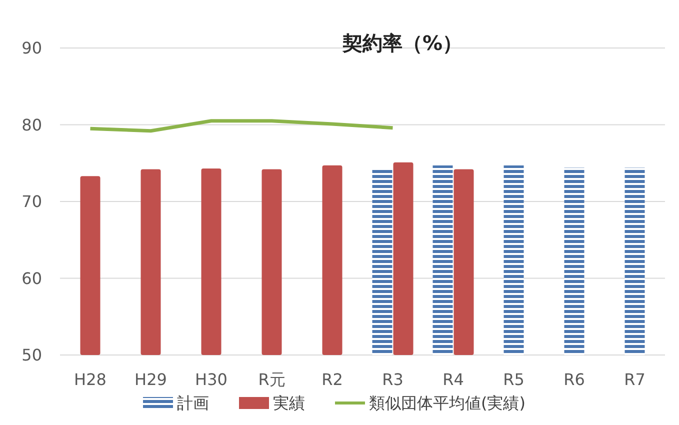  Describe the element at coordinates (193, 403) in the screenshot. I see `legend-label: 計画` at that location.